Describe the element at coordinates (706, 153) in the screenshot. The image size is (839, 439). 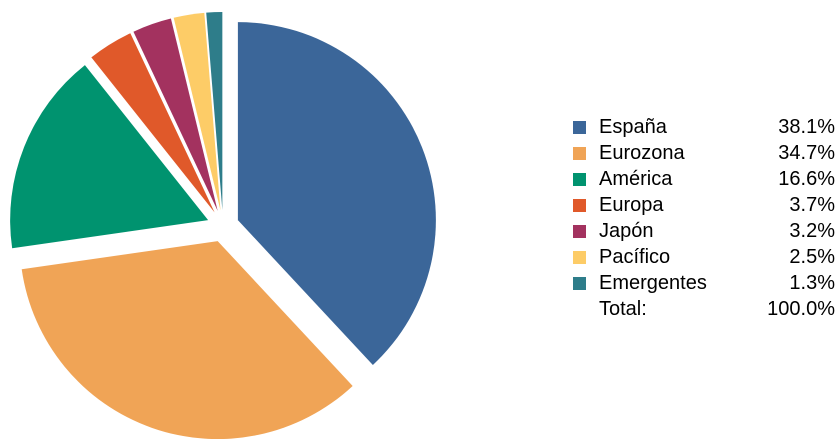
I see `legend-item-eurozona: Eurozona 34.7%` at that location.